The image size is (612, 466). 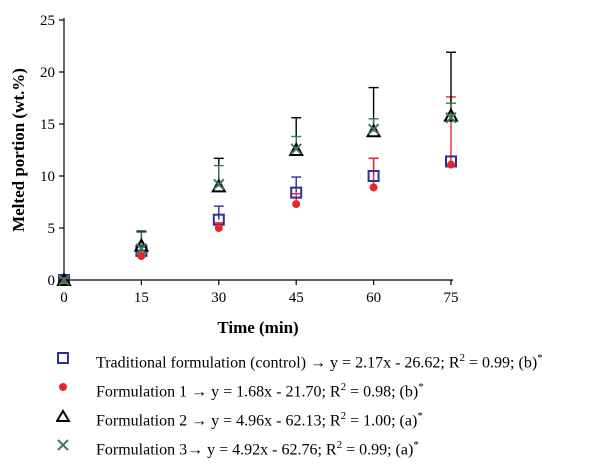 What do you see at coordinates (141, 298) in the screenshot?
I see `x-tick-label: 15` at bounding box center [141, 298].